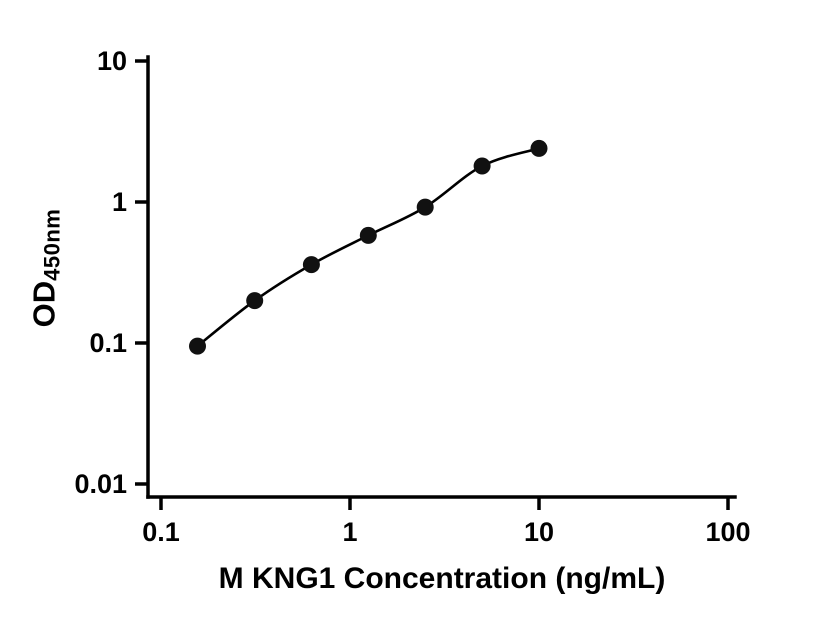 The width and height of the screenshot is (816, 640). I want to click on x-tick-label: 0.1, so click(161, 532).